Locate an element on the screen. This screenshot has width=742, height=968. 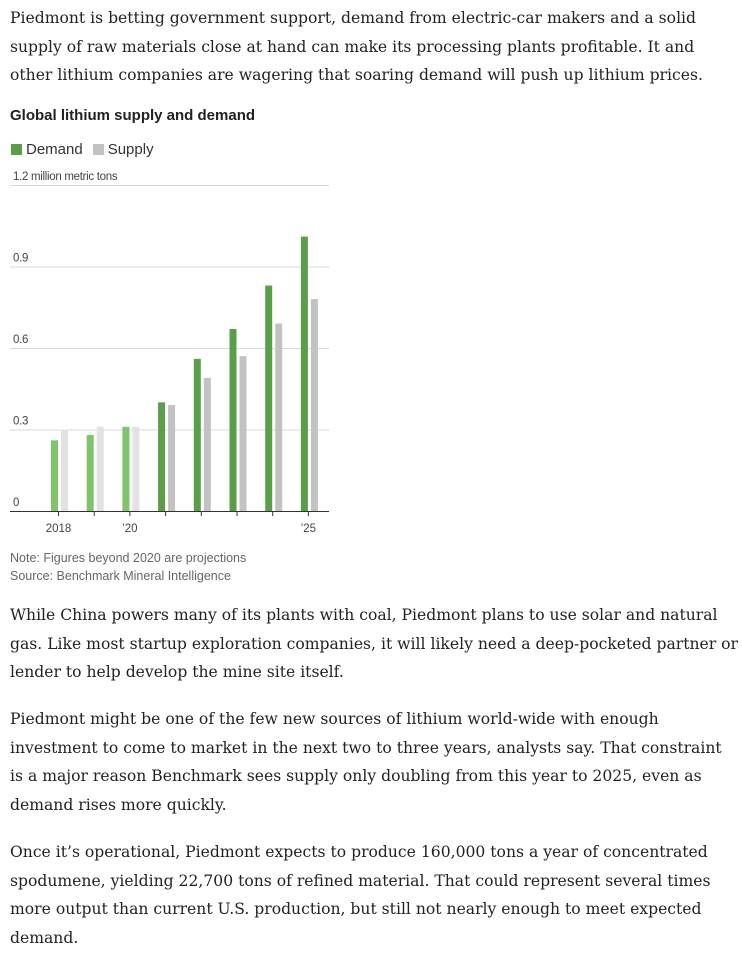
legend-item-demand: Demand is located at coordinates (47, 149).